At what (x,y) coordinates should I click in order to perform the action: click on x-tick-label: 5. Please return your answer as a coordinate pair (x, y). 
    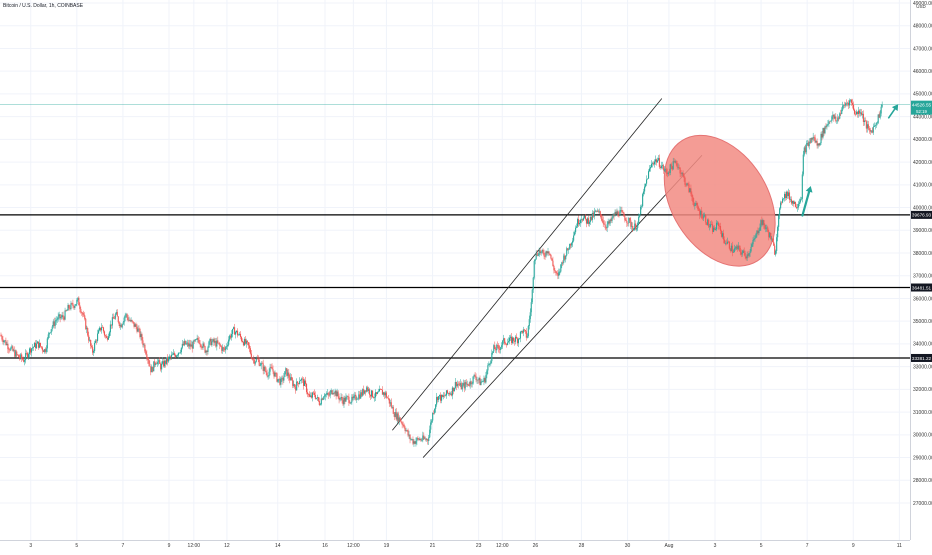
    Looking at the image, I should click on (76, 546).